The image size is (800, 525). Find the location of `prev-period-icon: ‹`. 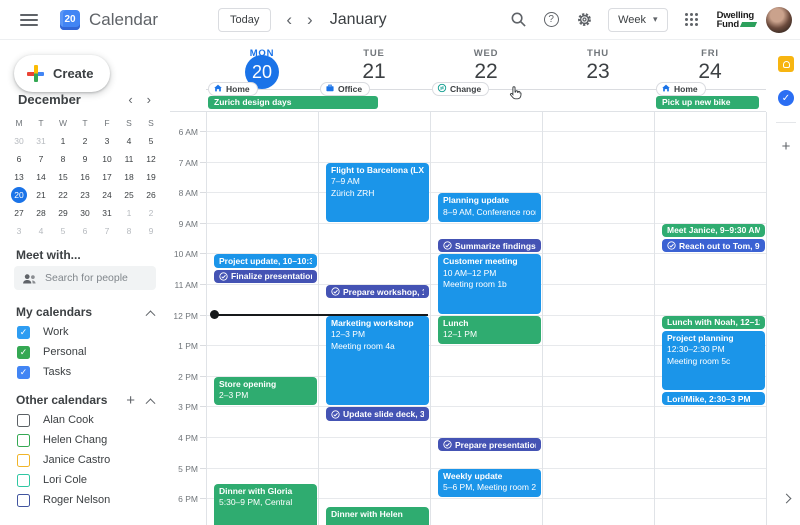

prev-period-icon: ‹ is located at coordinates (289, 19).